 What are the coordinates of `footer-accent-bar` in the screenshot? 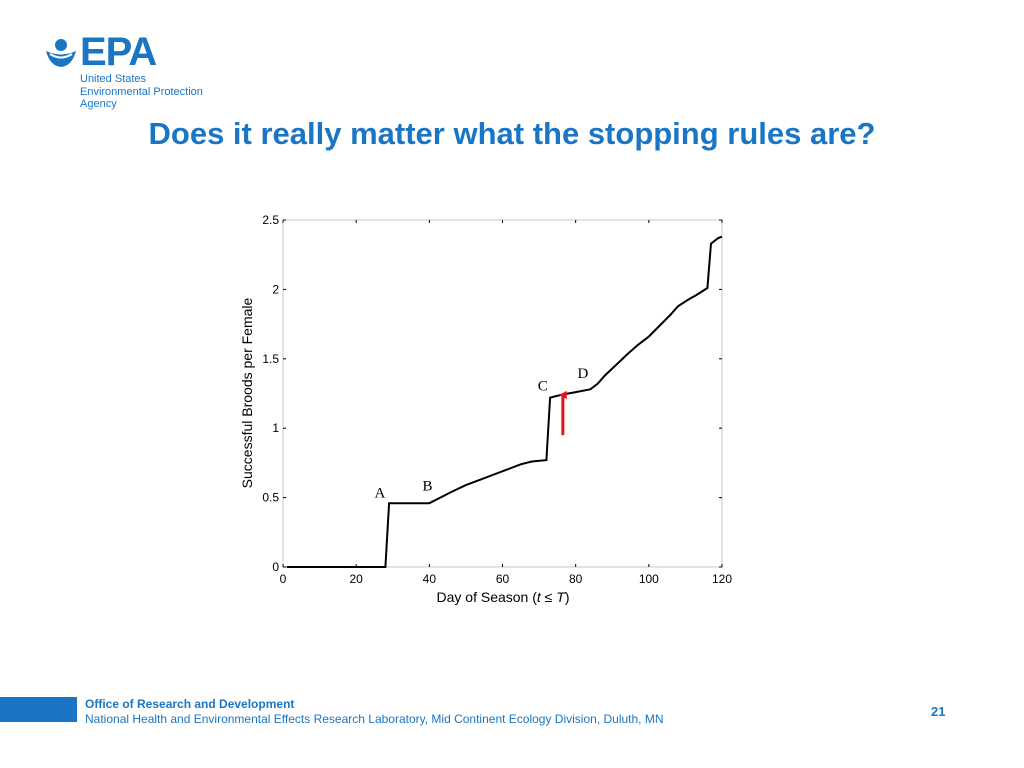 It's located at (38, 709).